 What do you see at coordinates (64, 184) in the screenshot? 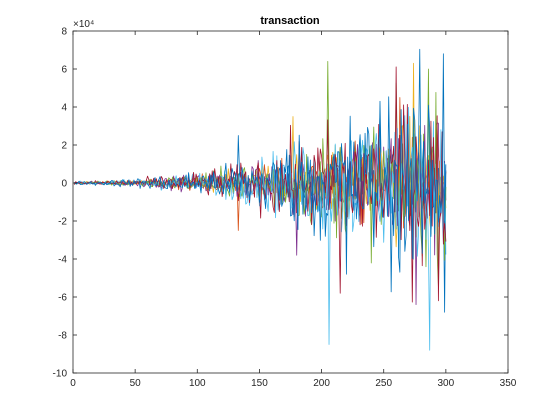
I see `y-tick-label: 0` at bounding box center [64, 184].